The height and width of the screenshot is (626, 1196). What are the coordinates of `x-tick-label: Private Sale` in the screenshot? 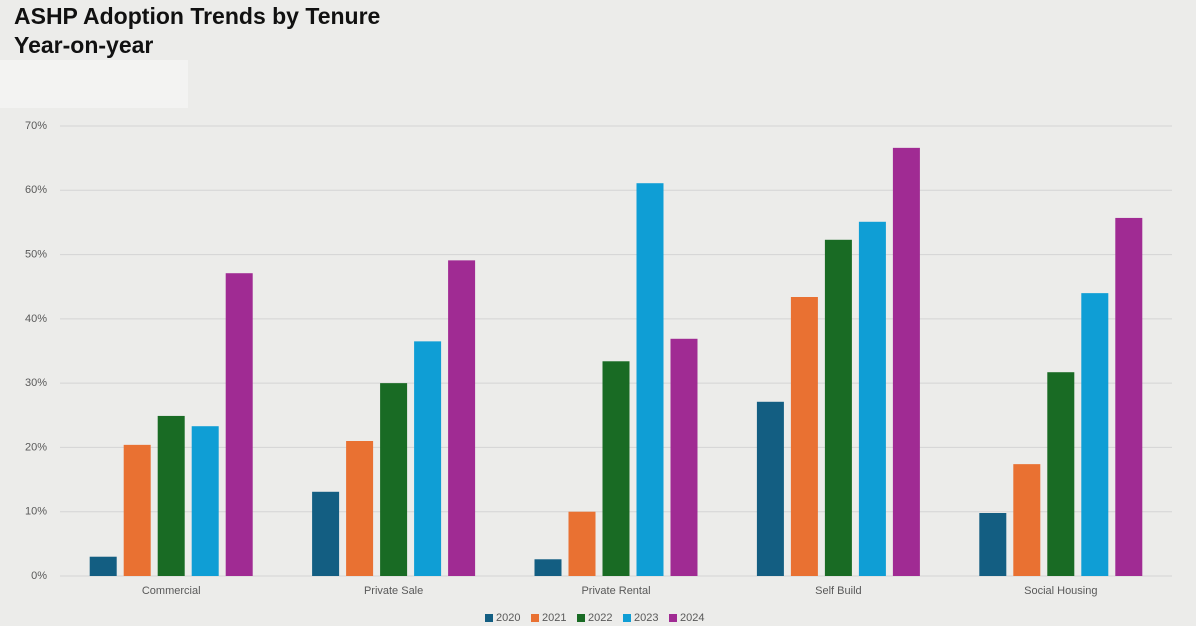 It's located at (393, 591).